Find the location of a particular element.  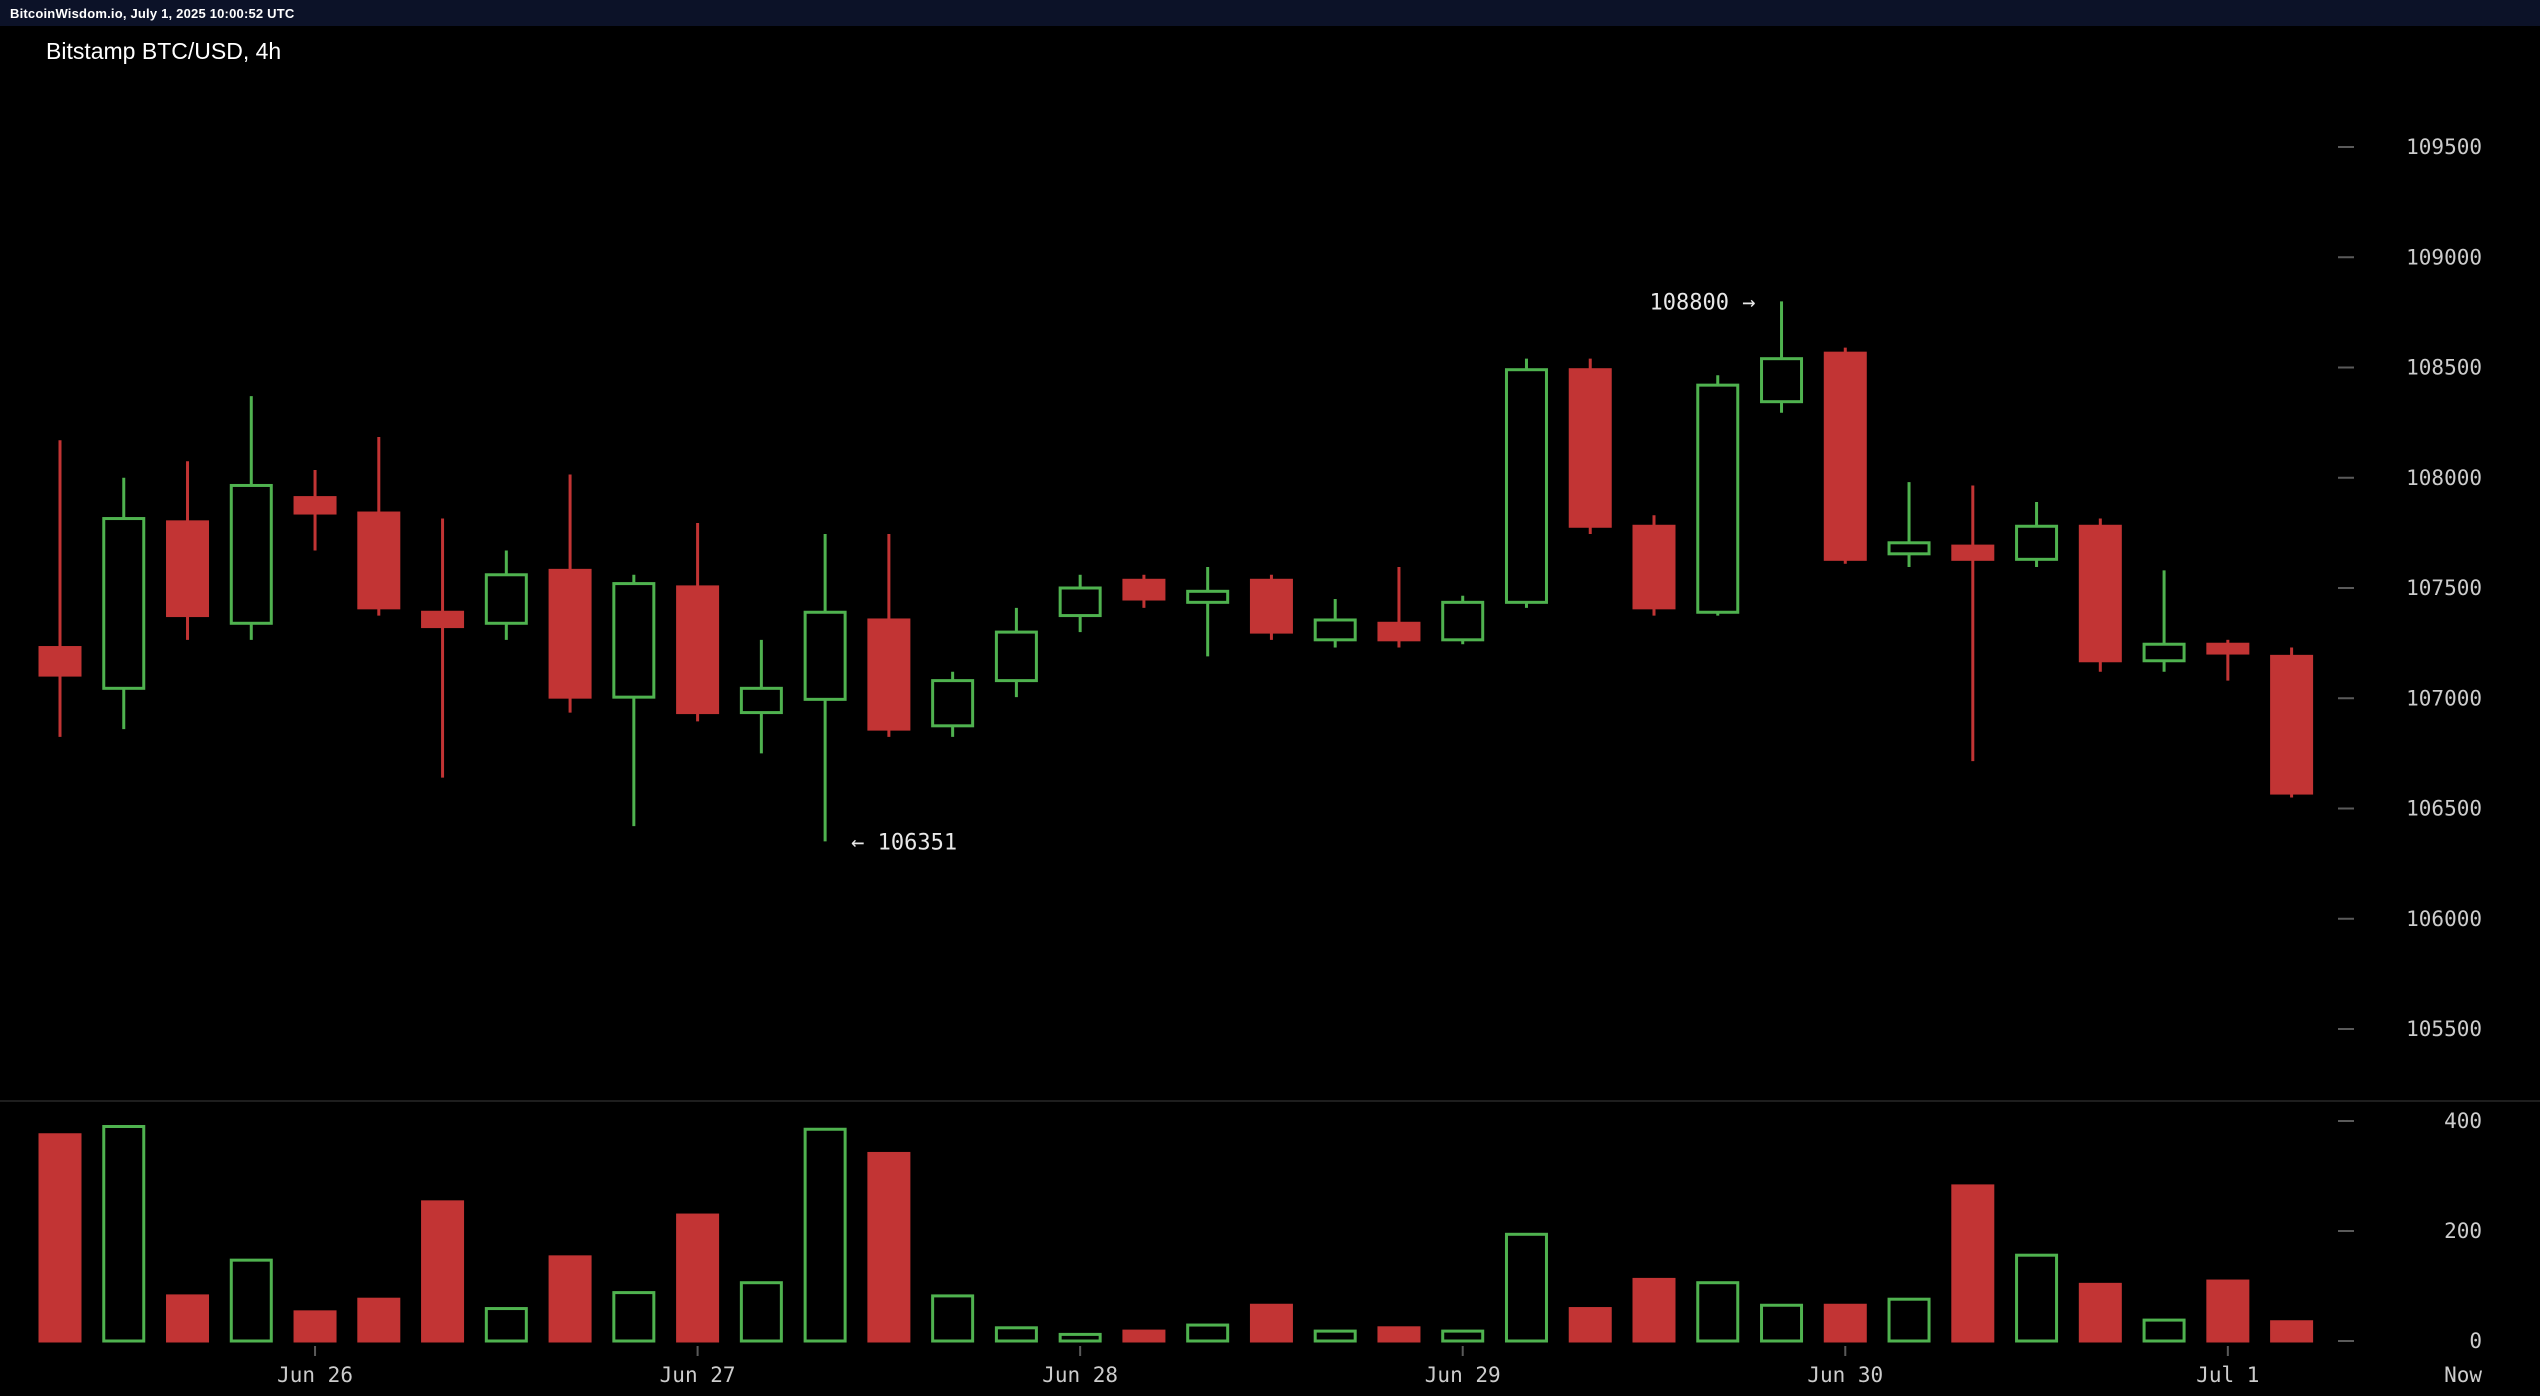

date-label: Jun 30 is located at coordinates (1845, 1375).